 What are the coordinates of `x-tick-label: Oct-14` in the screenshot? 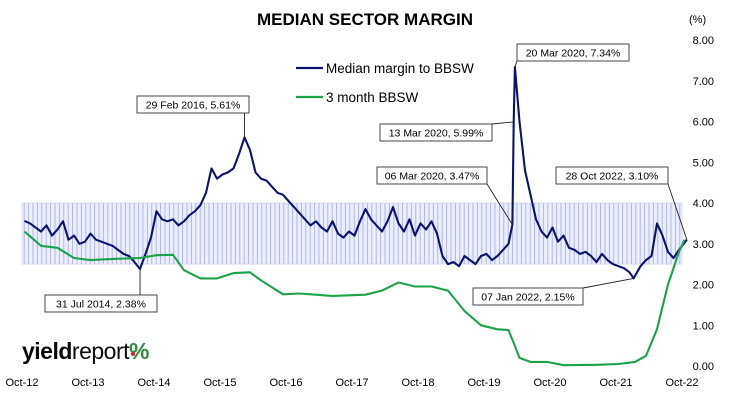 It's located at (153, 383).